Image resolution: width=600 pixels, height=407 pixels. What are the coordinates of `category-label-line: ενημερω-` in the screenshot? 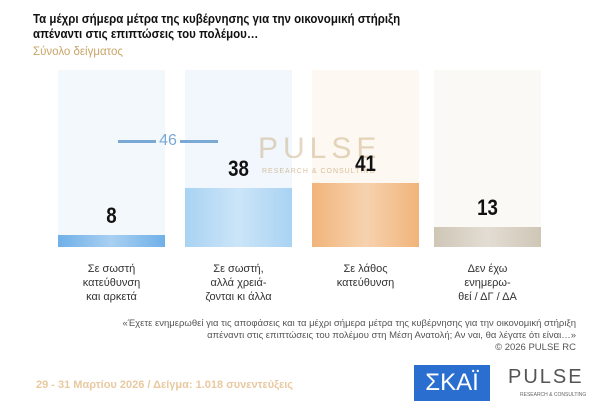 It's located at (487, 283).